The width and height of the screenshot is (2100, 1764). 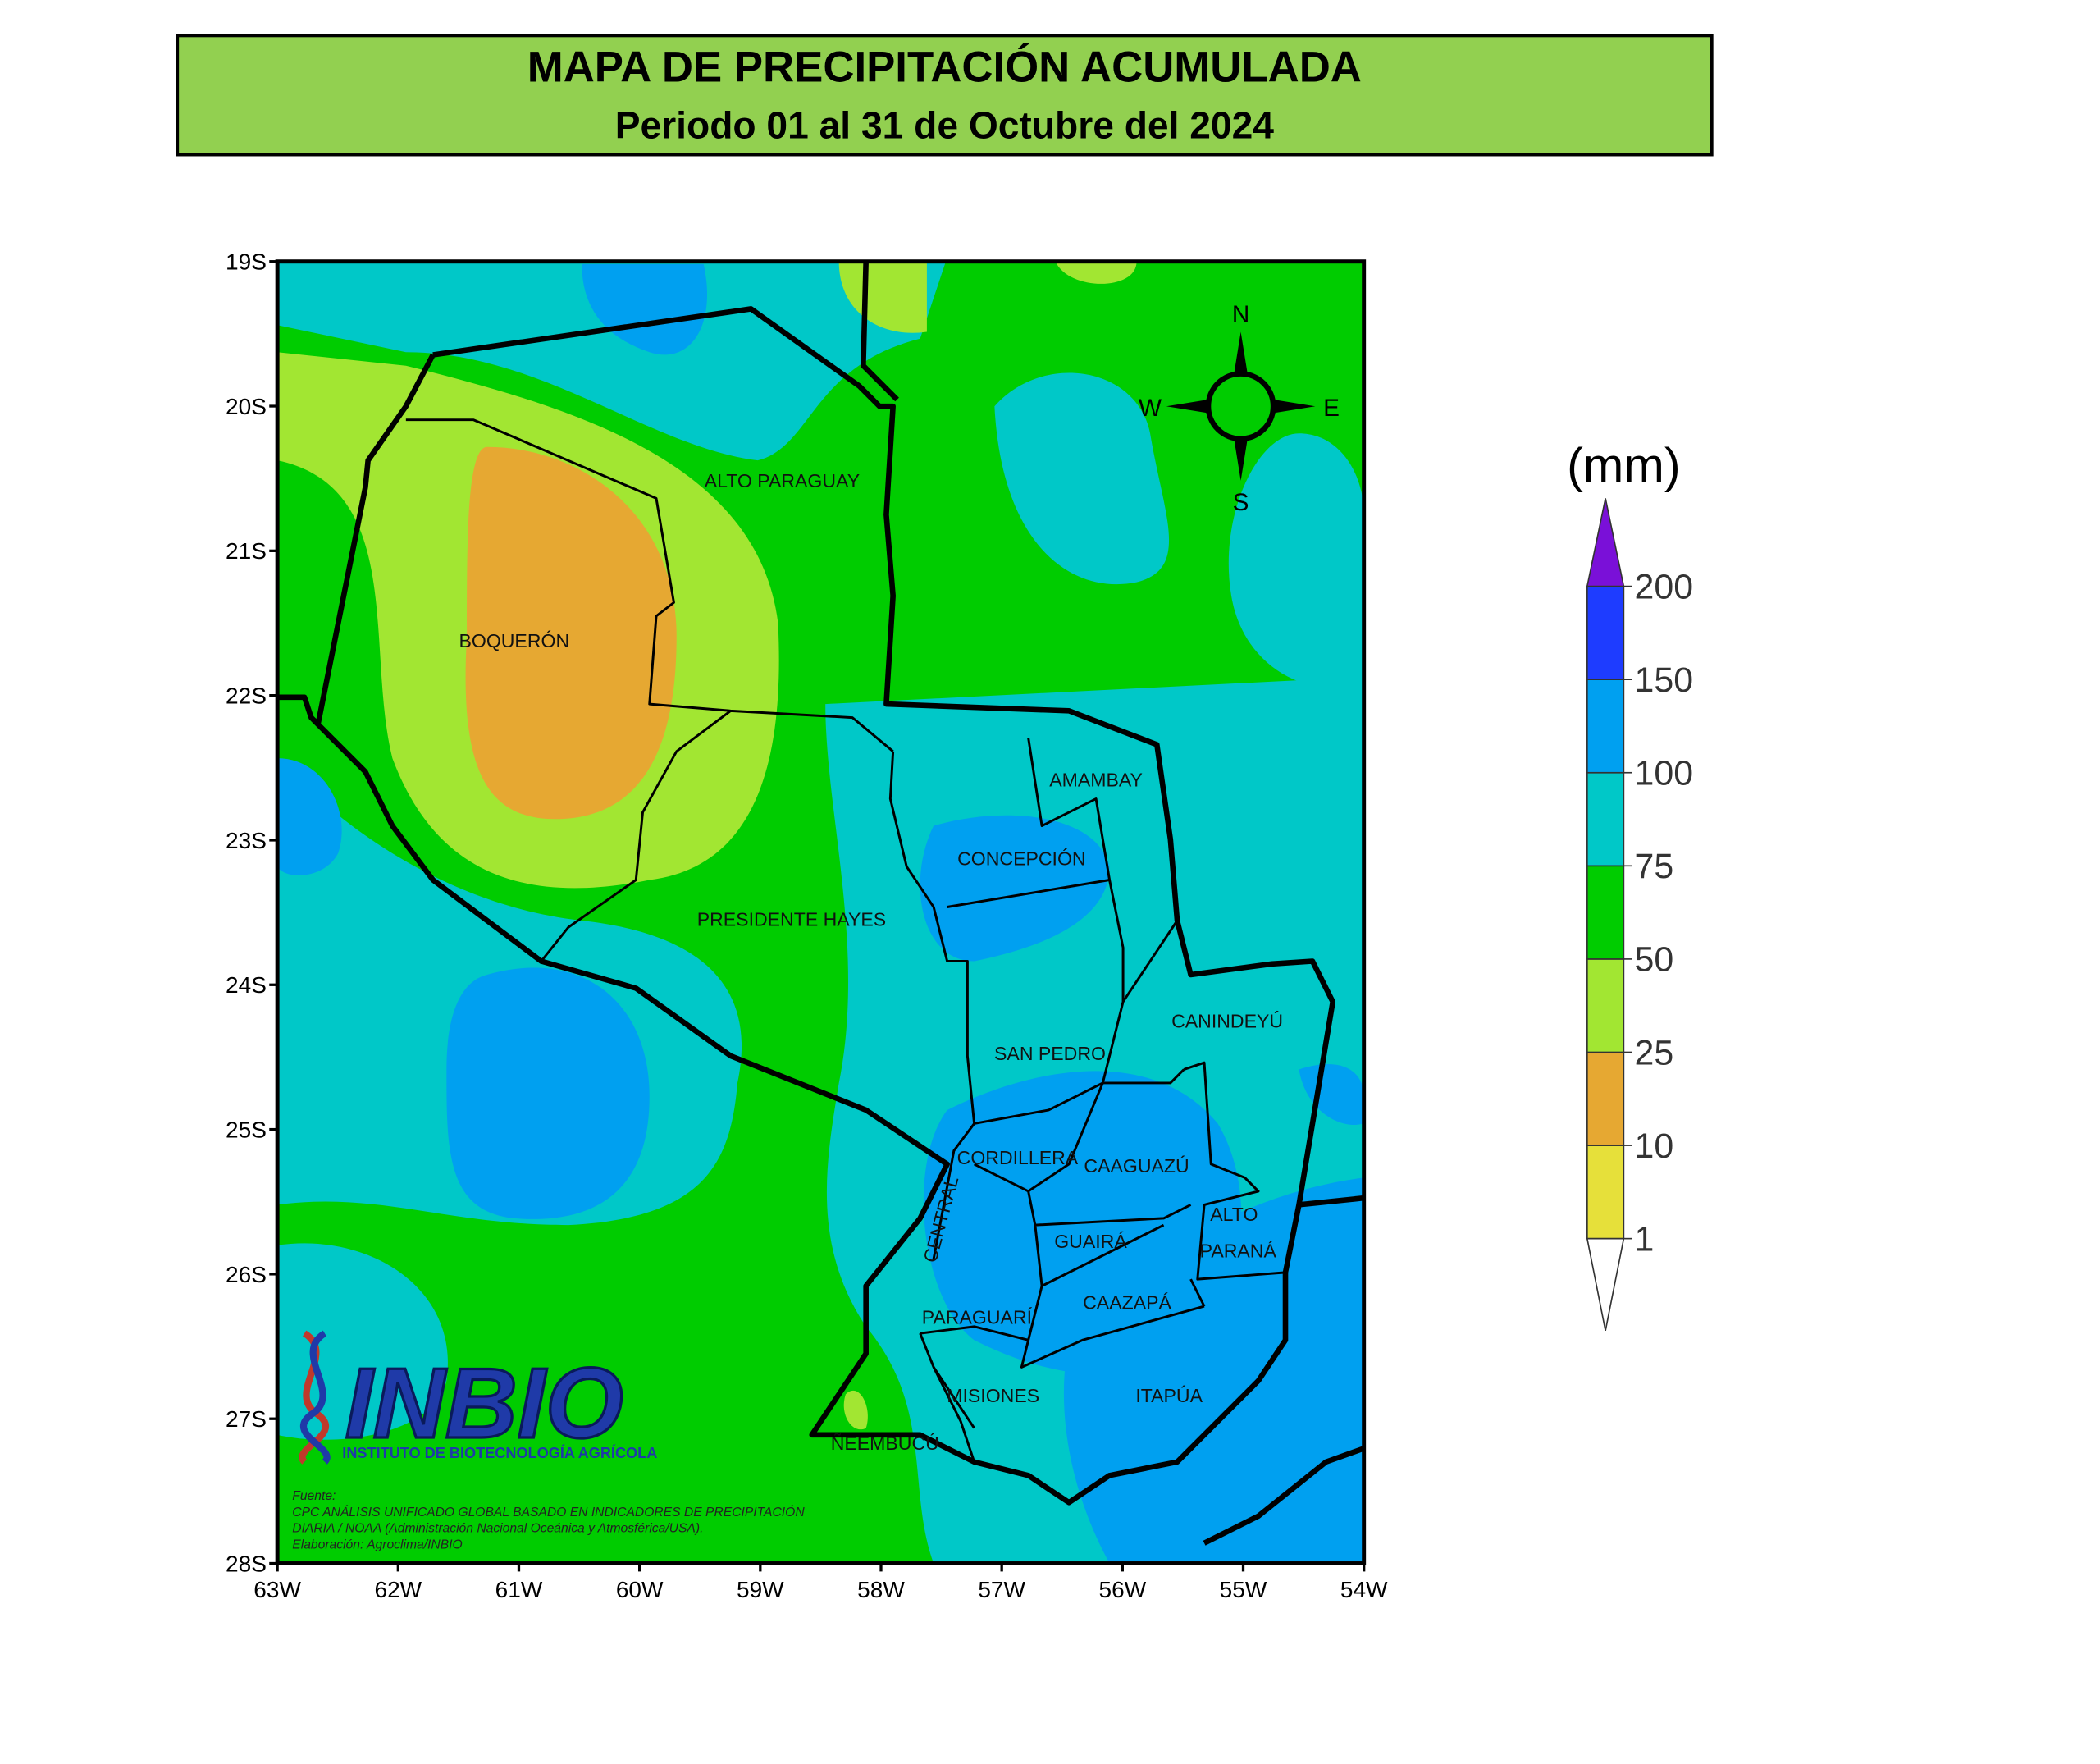 I want to click on lon-label: 62W, so click(x=398, y=1589).